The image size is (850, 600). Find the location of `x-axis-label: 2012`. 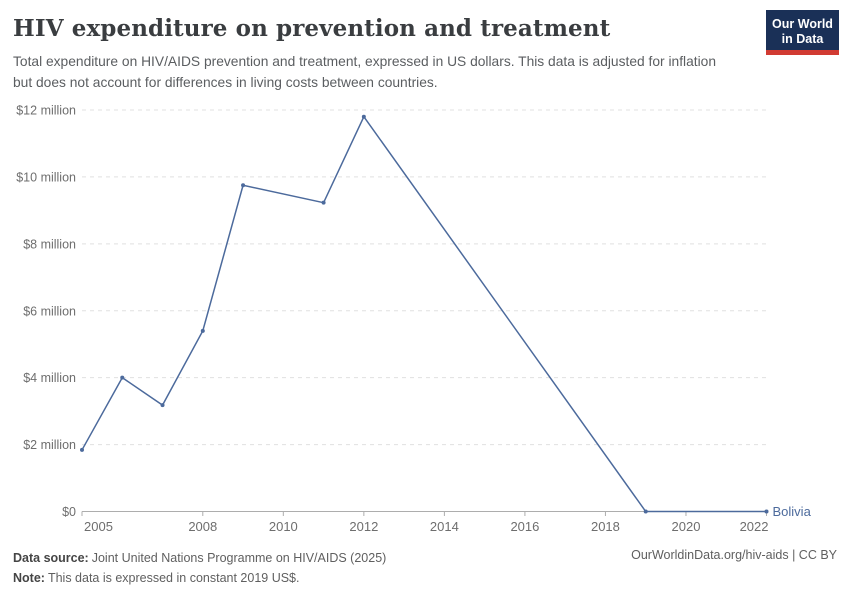

x-axis-label: 2012 is located at coordinates (363, 526).